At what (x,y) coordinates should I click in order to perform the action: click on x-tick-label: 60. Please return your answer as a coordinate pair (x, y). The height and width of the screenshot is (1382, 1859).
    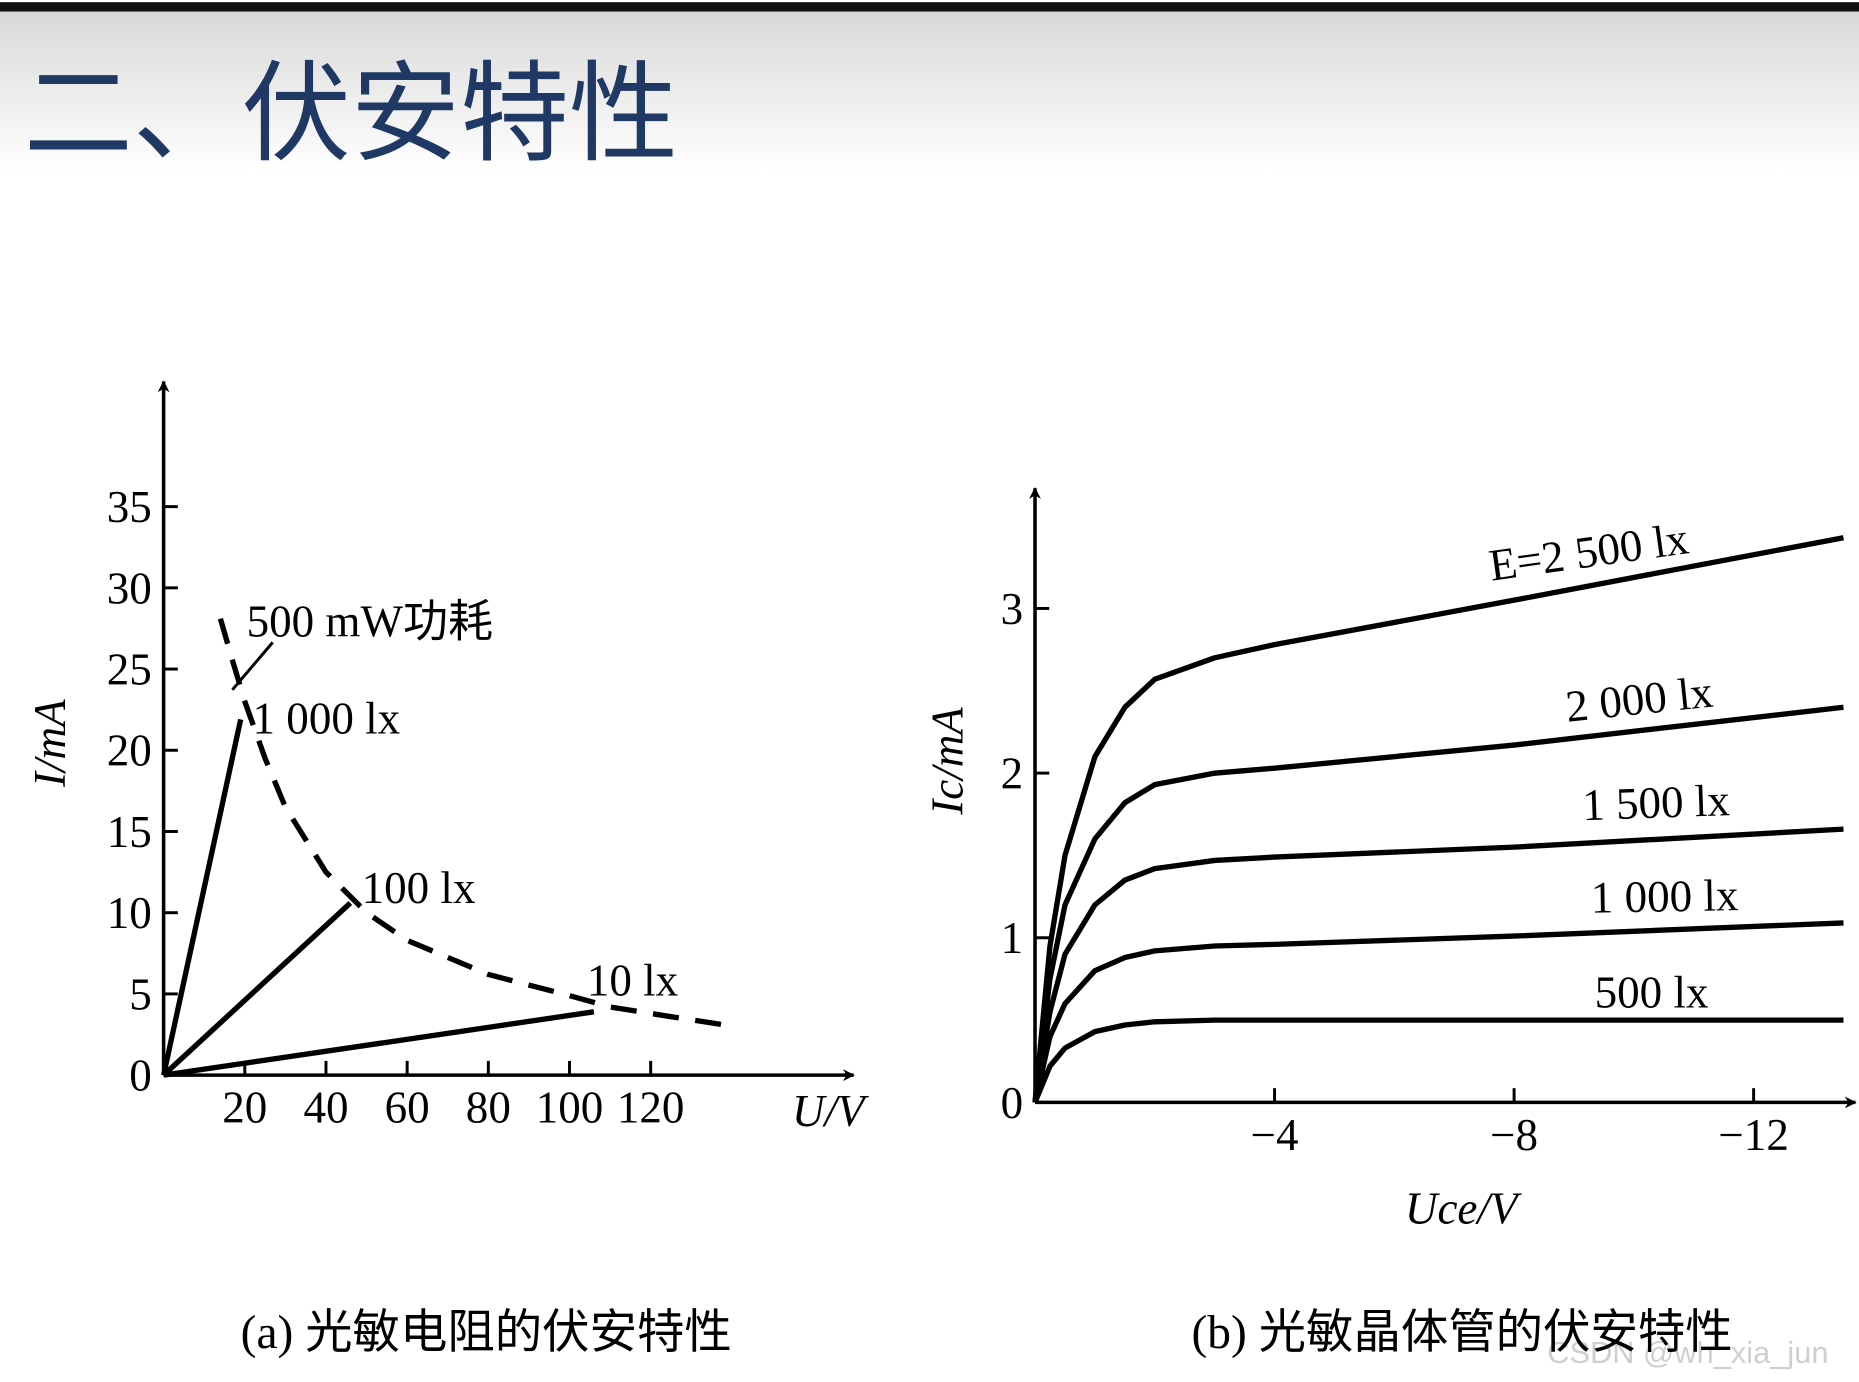
    Looking at the image, I should click on (407, 1108).